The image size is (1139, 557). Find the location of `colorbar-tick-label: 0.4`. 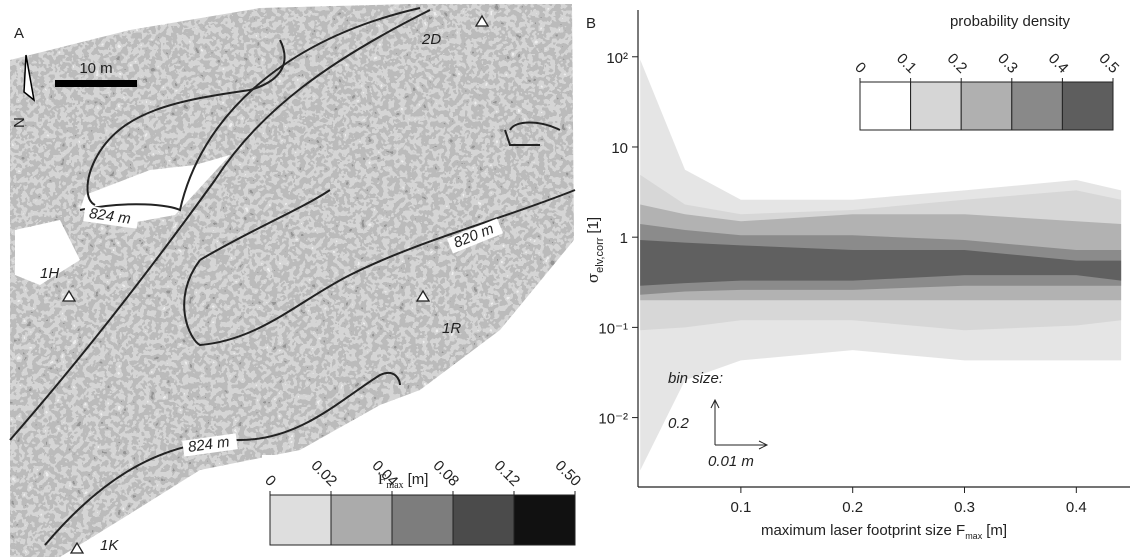

colorbar-tick-label: 0.4 is located at coordinates (1058, 63).